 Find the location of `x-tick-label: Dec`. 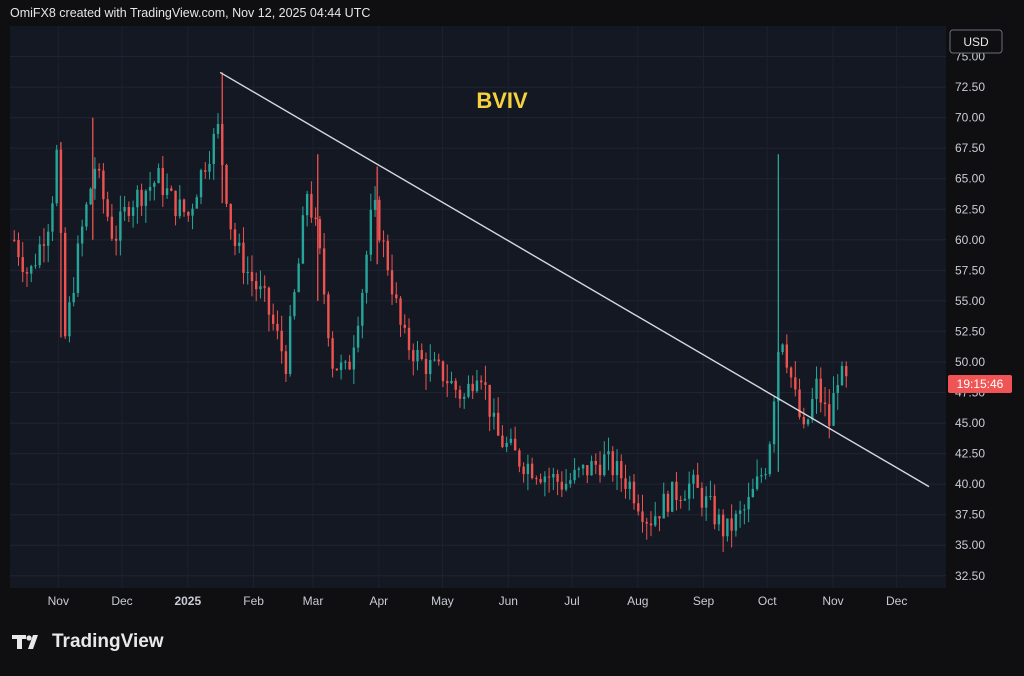

x-tick-label: Dec is located at coordinates (121, 601).